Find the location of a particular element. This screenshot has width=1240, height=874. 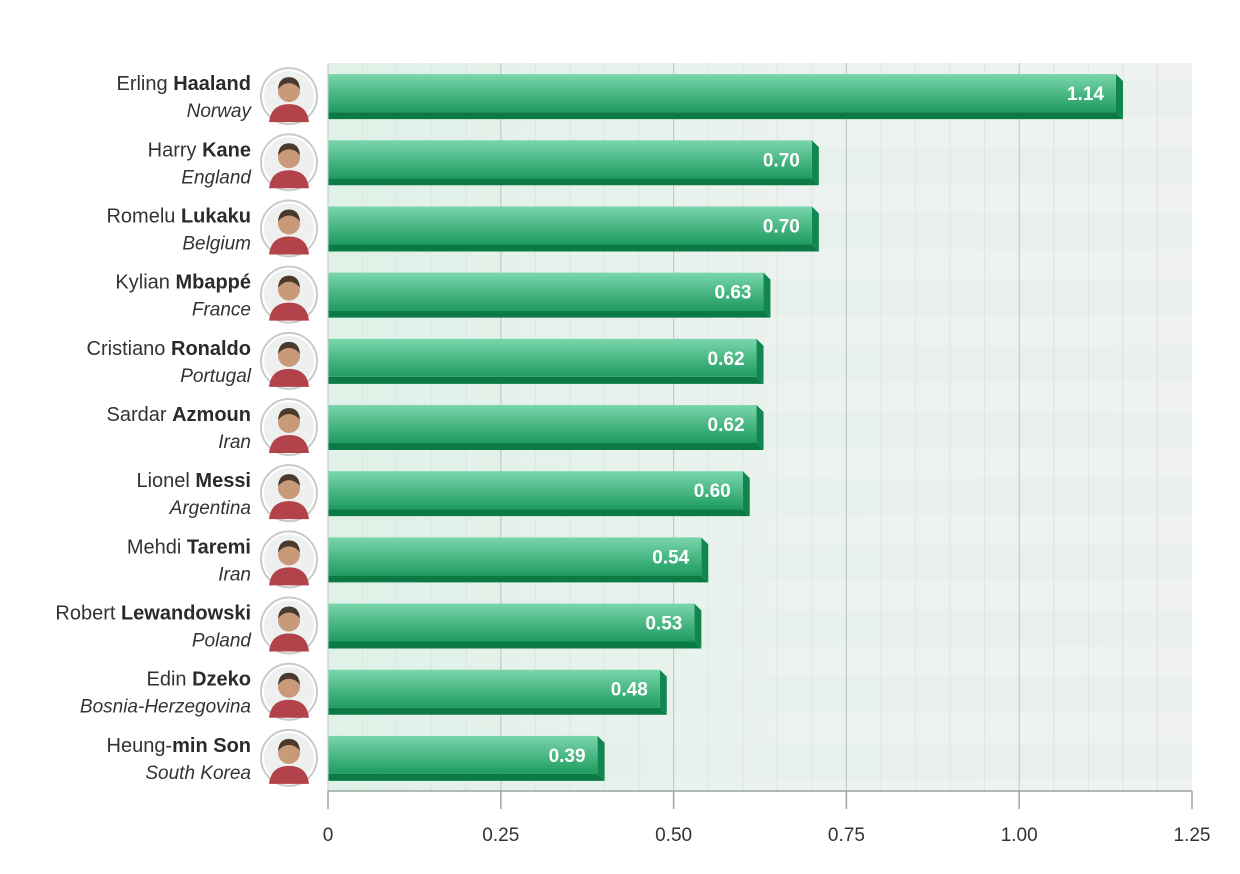

bar-value-label: 0.48 is located at coordinates (629, 690).